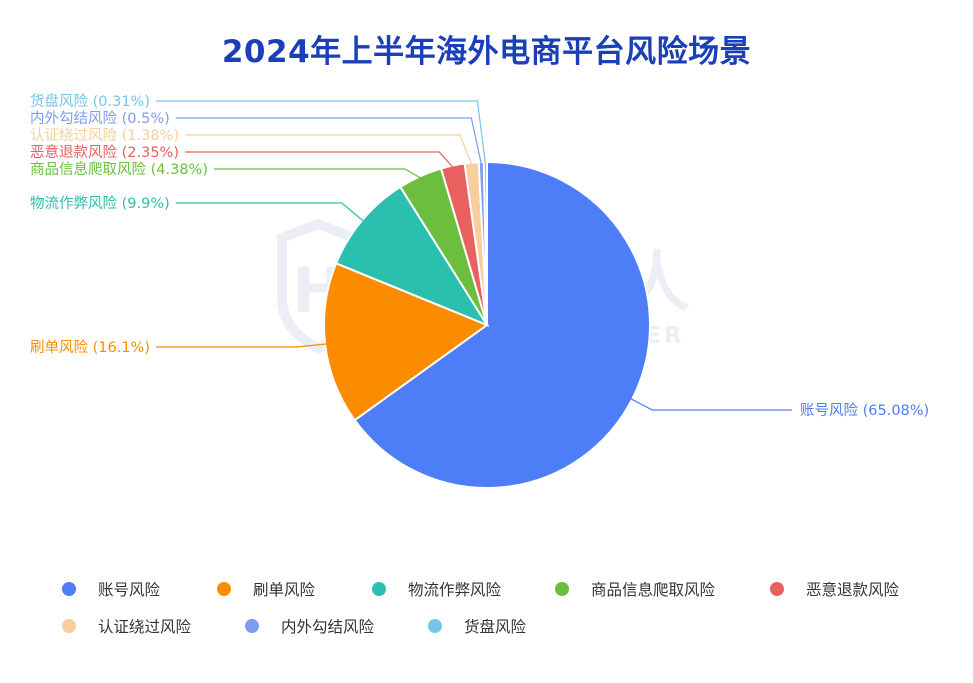 This screenshot has height=683, width=973. Describe the element at coordinates (653, 590) in the screenshot. I see `legend-label: 商品信息爬取风险` at that location.